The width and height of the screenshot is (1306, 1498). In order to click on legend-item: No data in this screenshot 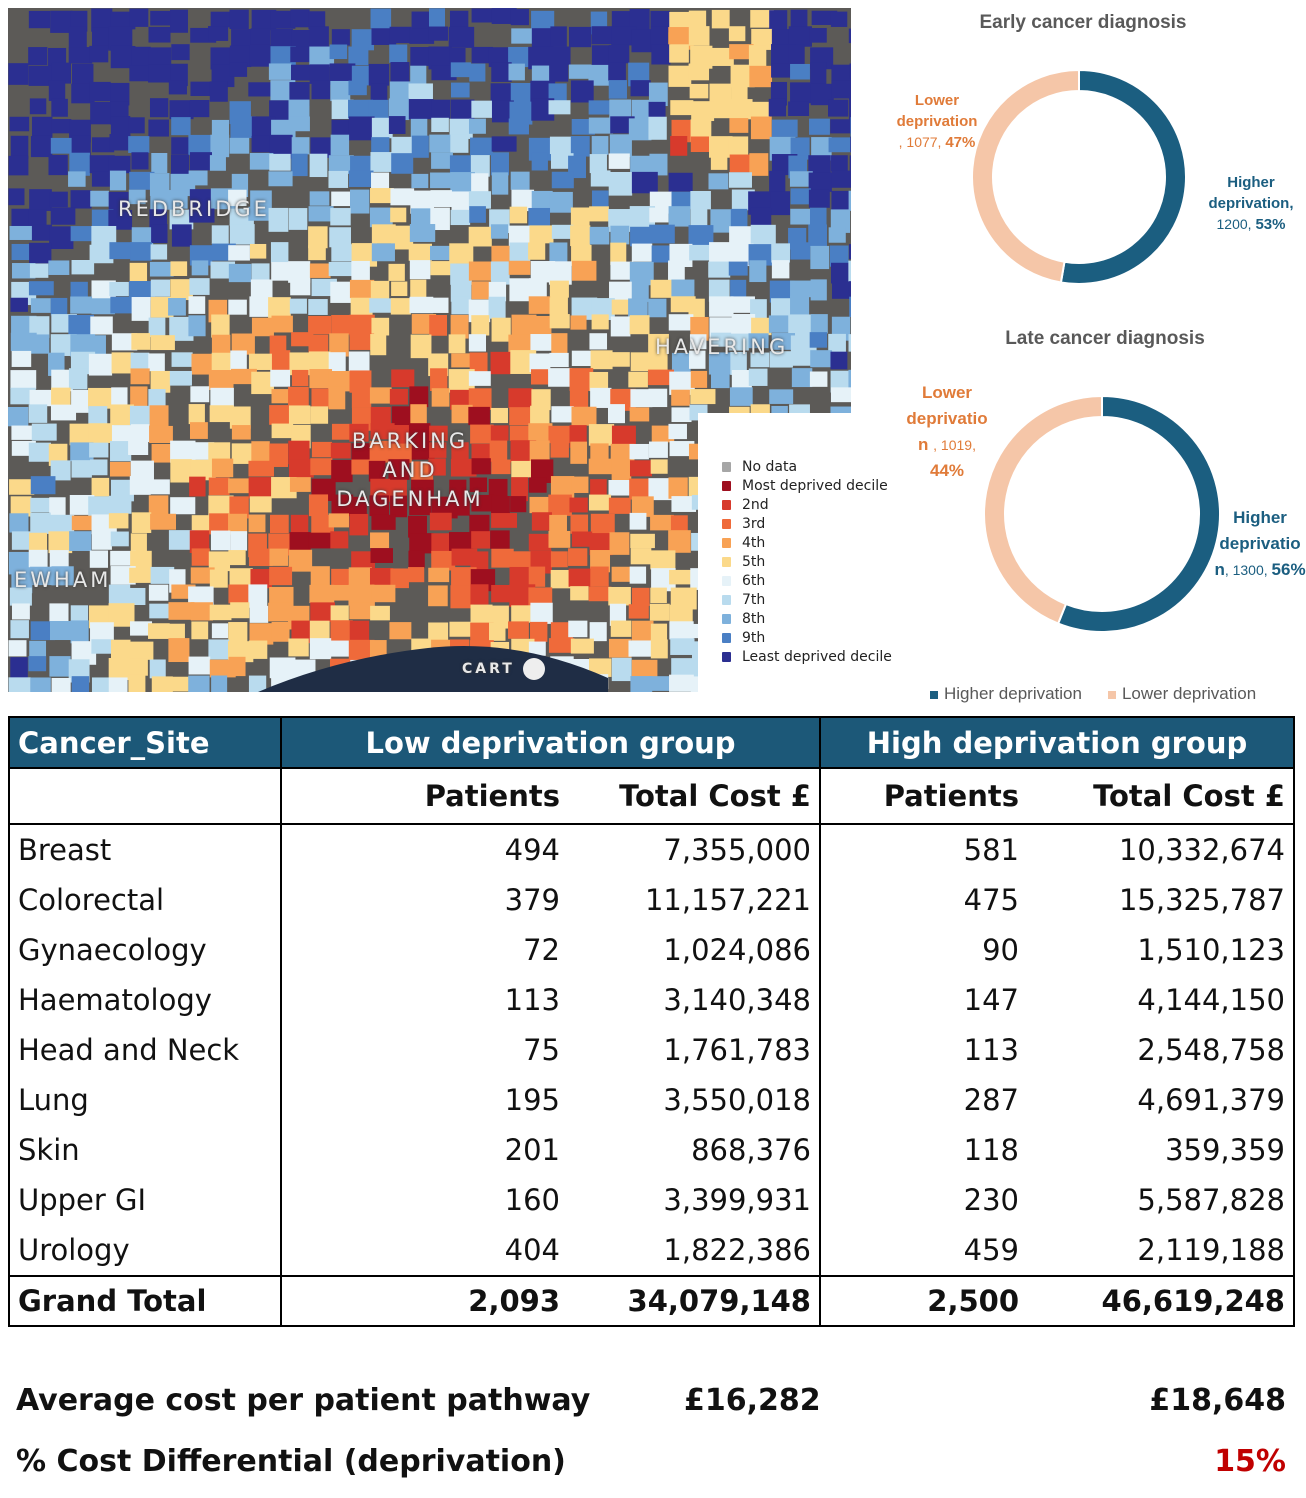, I will do `click(807, 466)`.